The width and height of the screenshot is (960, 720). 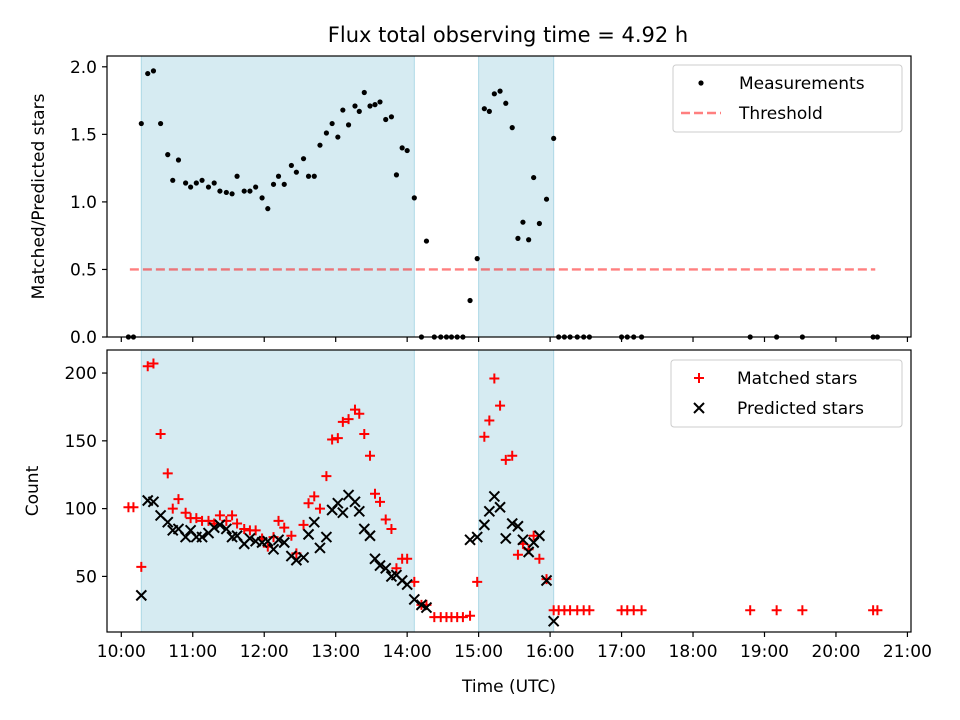 I want to click on x-tick-label: 14:00, so click(x=407, y=652).